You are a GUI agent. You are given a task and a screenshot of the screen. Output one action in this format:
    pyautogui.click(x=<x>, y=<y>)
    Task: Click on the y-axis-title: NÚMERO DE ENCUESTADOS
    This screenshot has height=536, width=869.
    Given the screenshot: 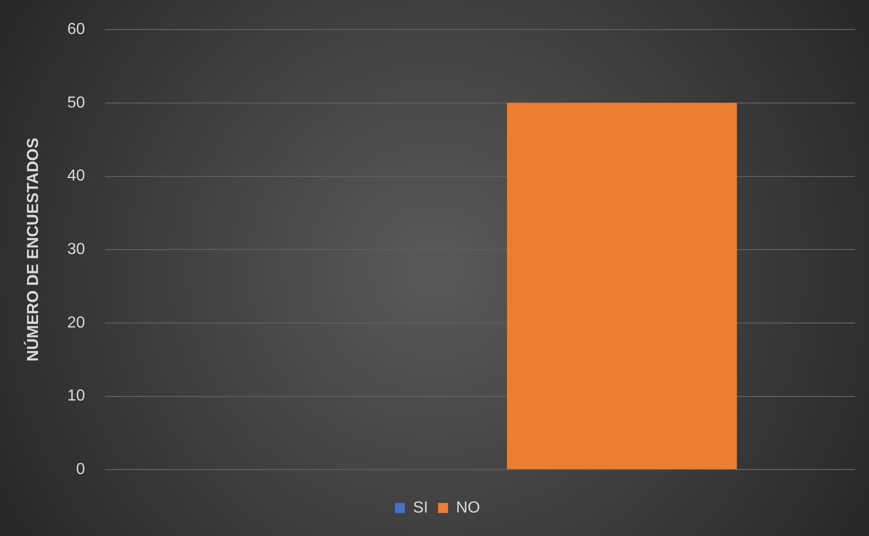 What is the action you would take?
    pyautogui.click(x=32, y=249)
    